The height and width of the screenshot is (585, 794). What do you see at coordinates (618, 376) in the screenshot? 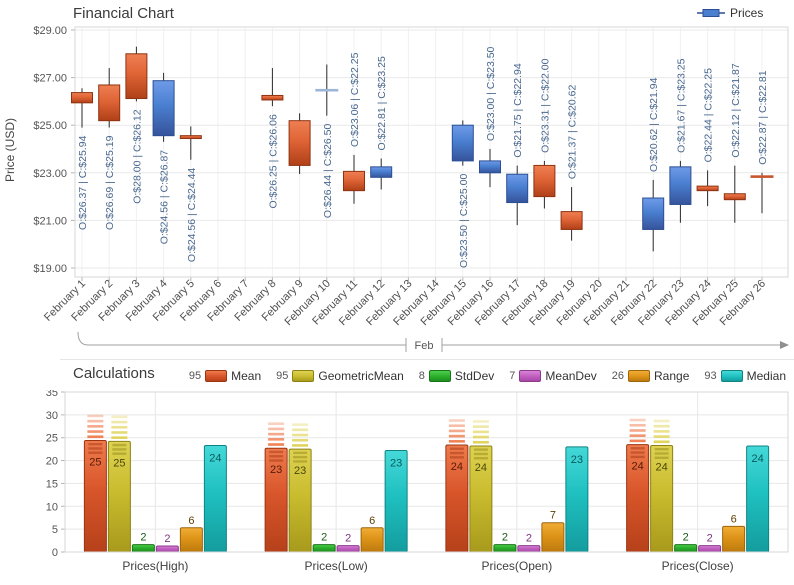
I see `legend-value: 26` at bounding box center [618, 376].